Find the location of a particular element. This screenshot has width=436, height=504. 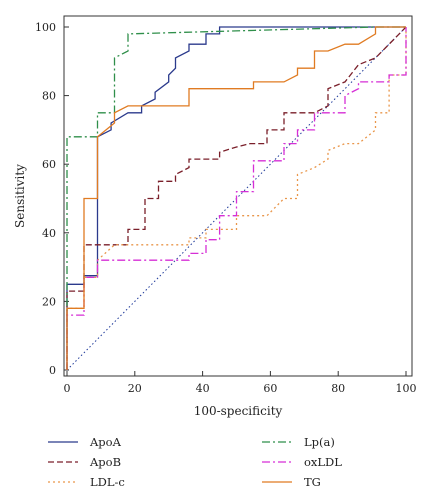

legend-label-apoa: ApoA is located at coordinates (105, 442).